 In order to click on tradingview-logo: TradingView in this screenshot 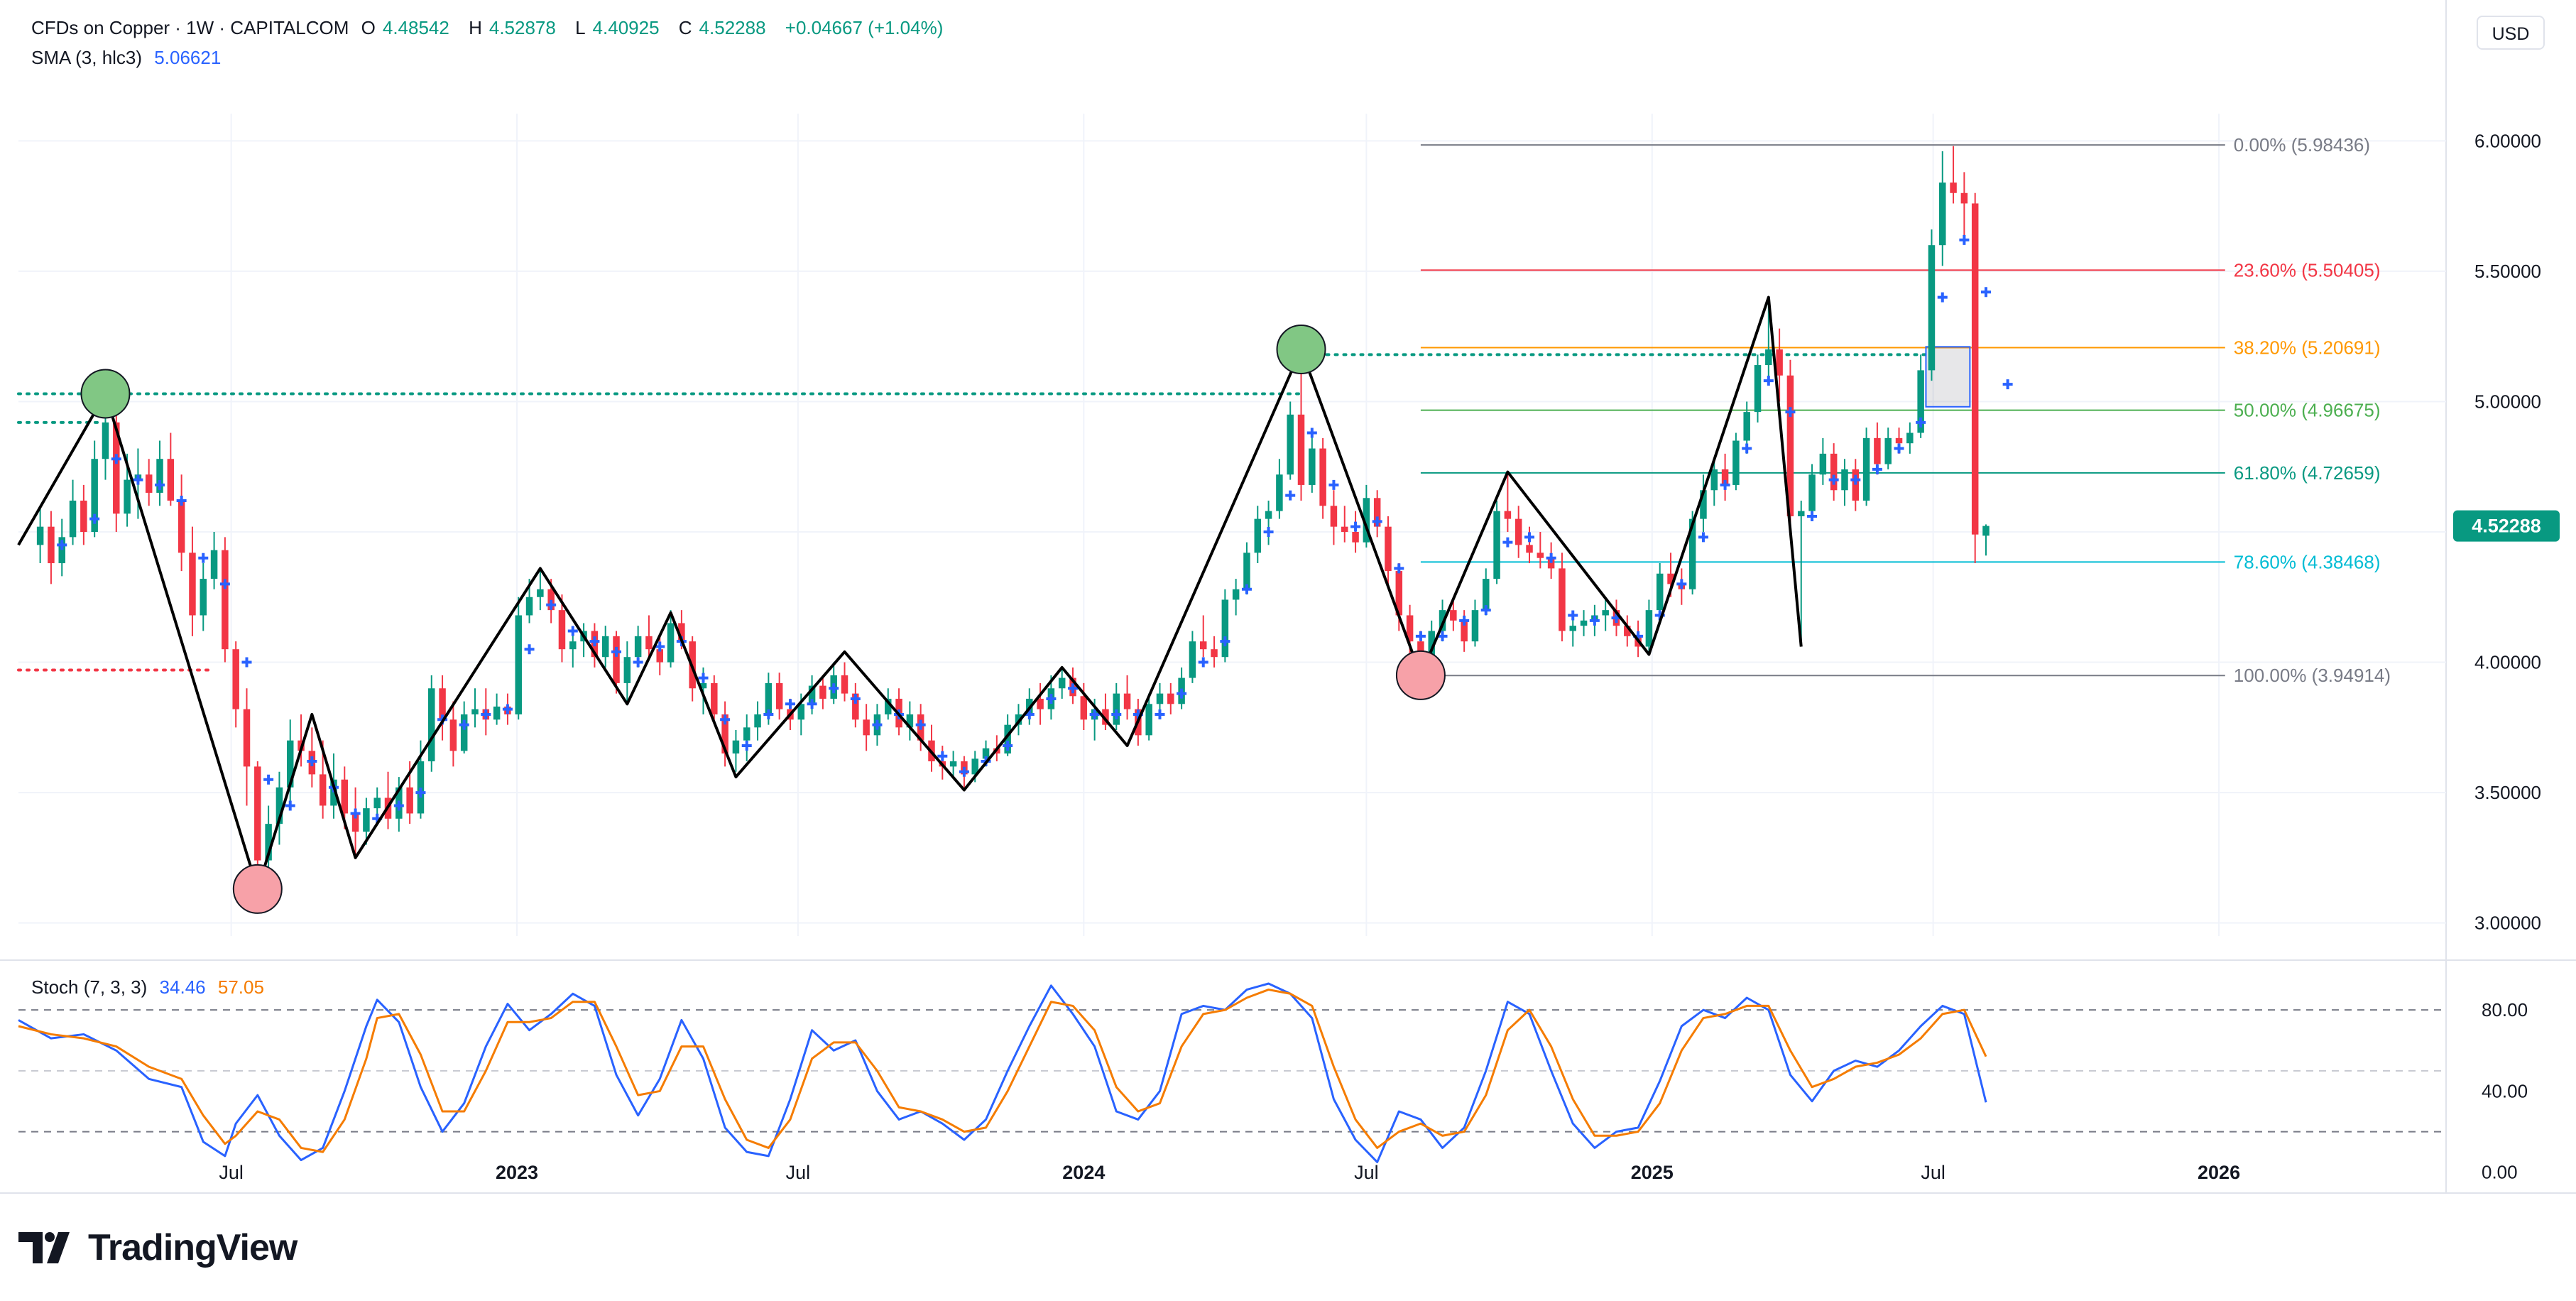, I will do `click(158, 1248)`.